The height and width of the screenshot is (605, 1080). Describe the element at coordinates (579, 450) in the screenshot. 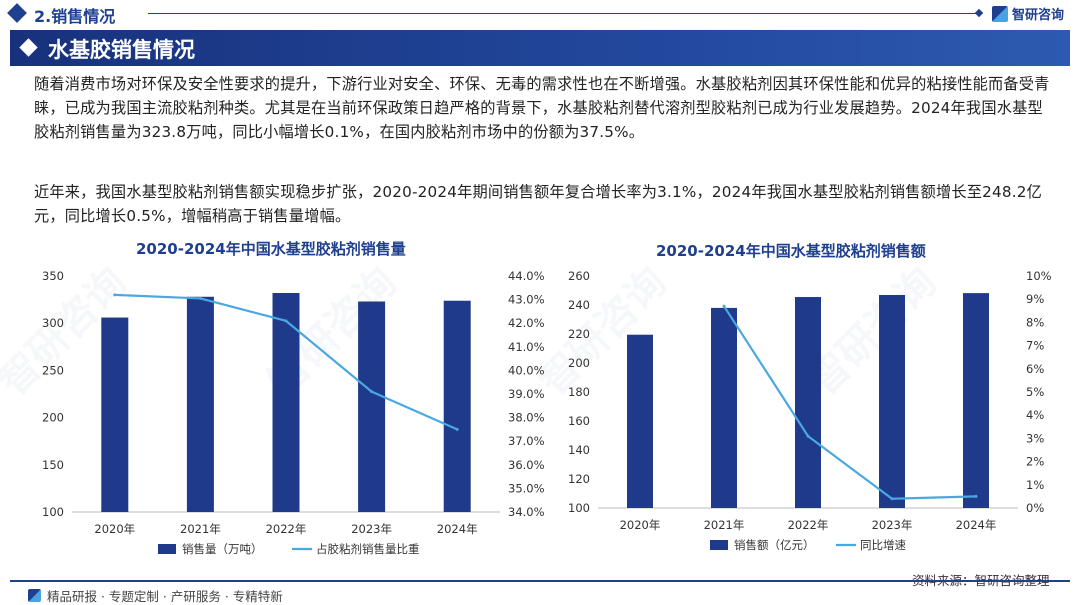

I see `left-axis-tick-label: 140` at that location.